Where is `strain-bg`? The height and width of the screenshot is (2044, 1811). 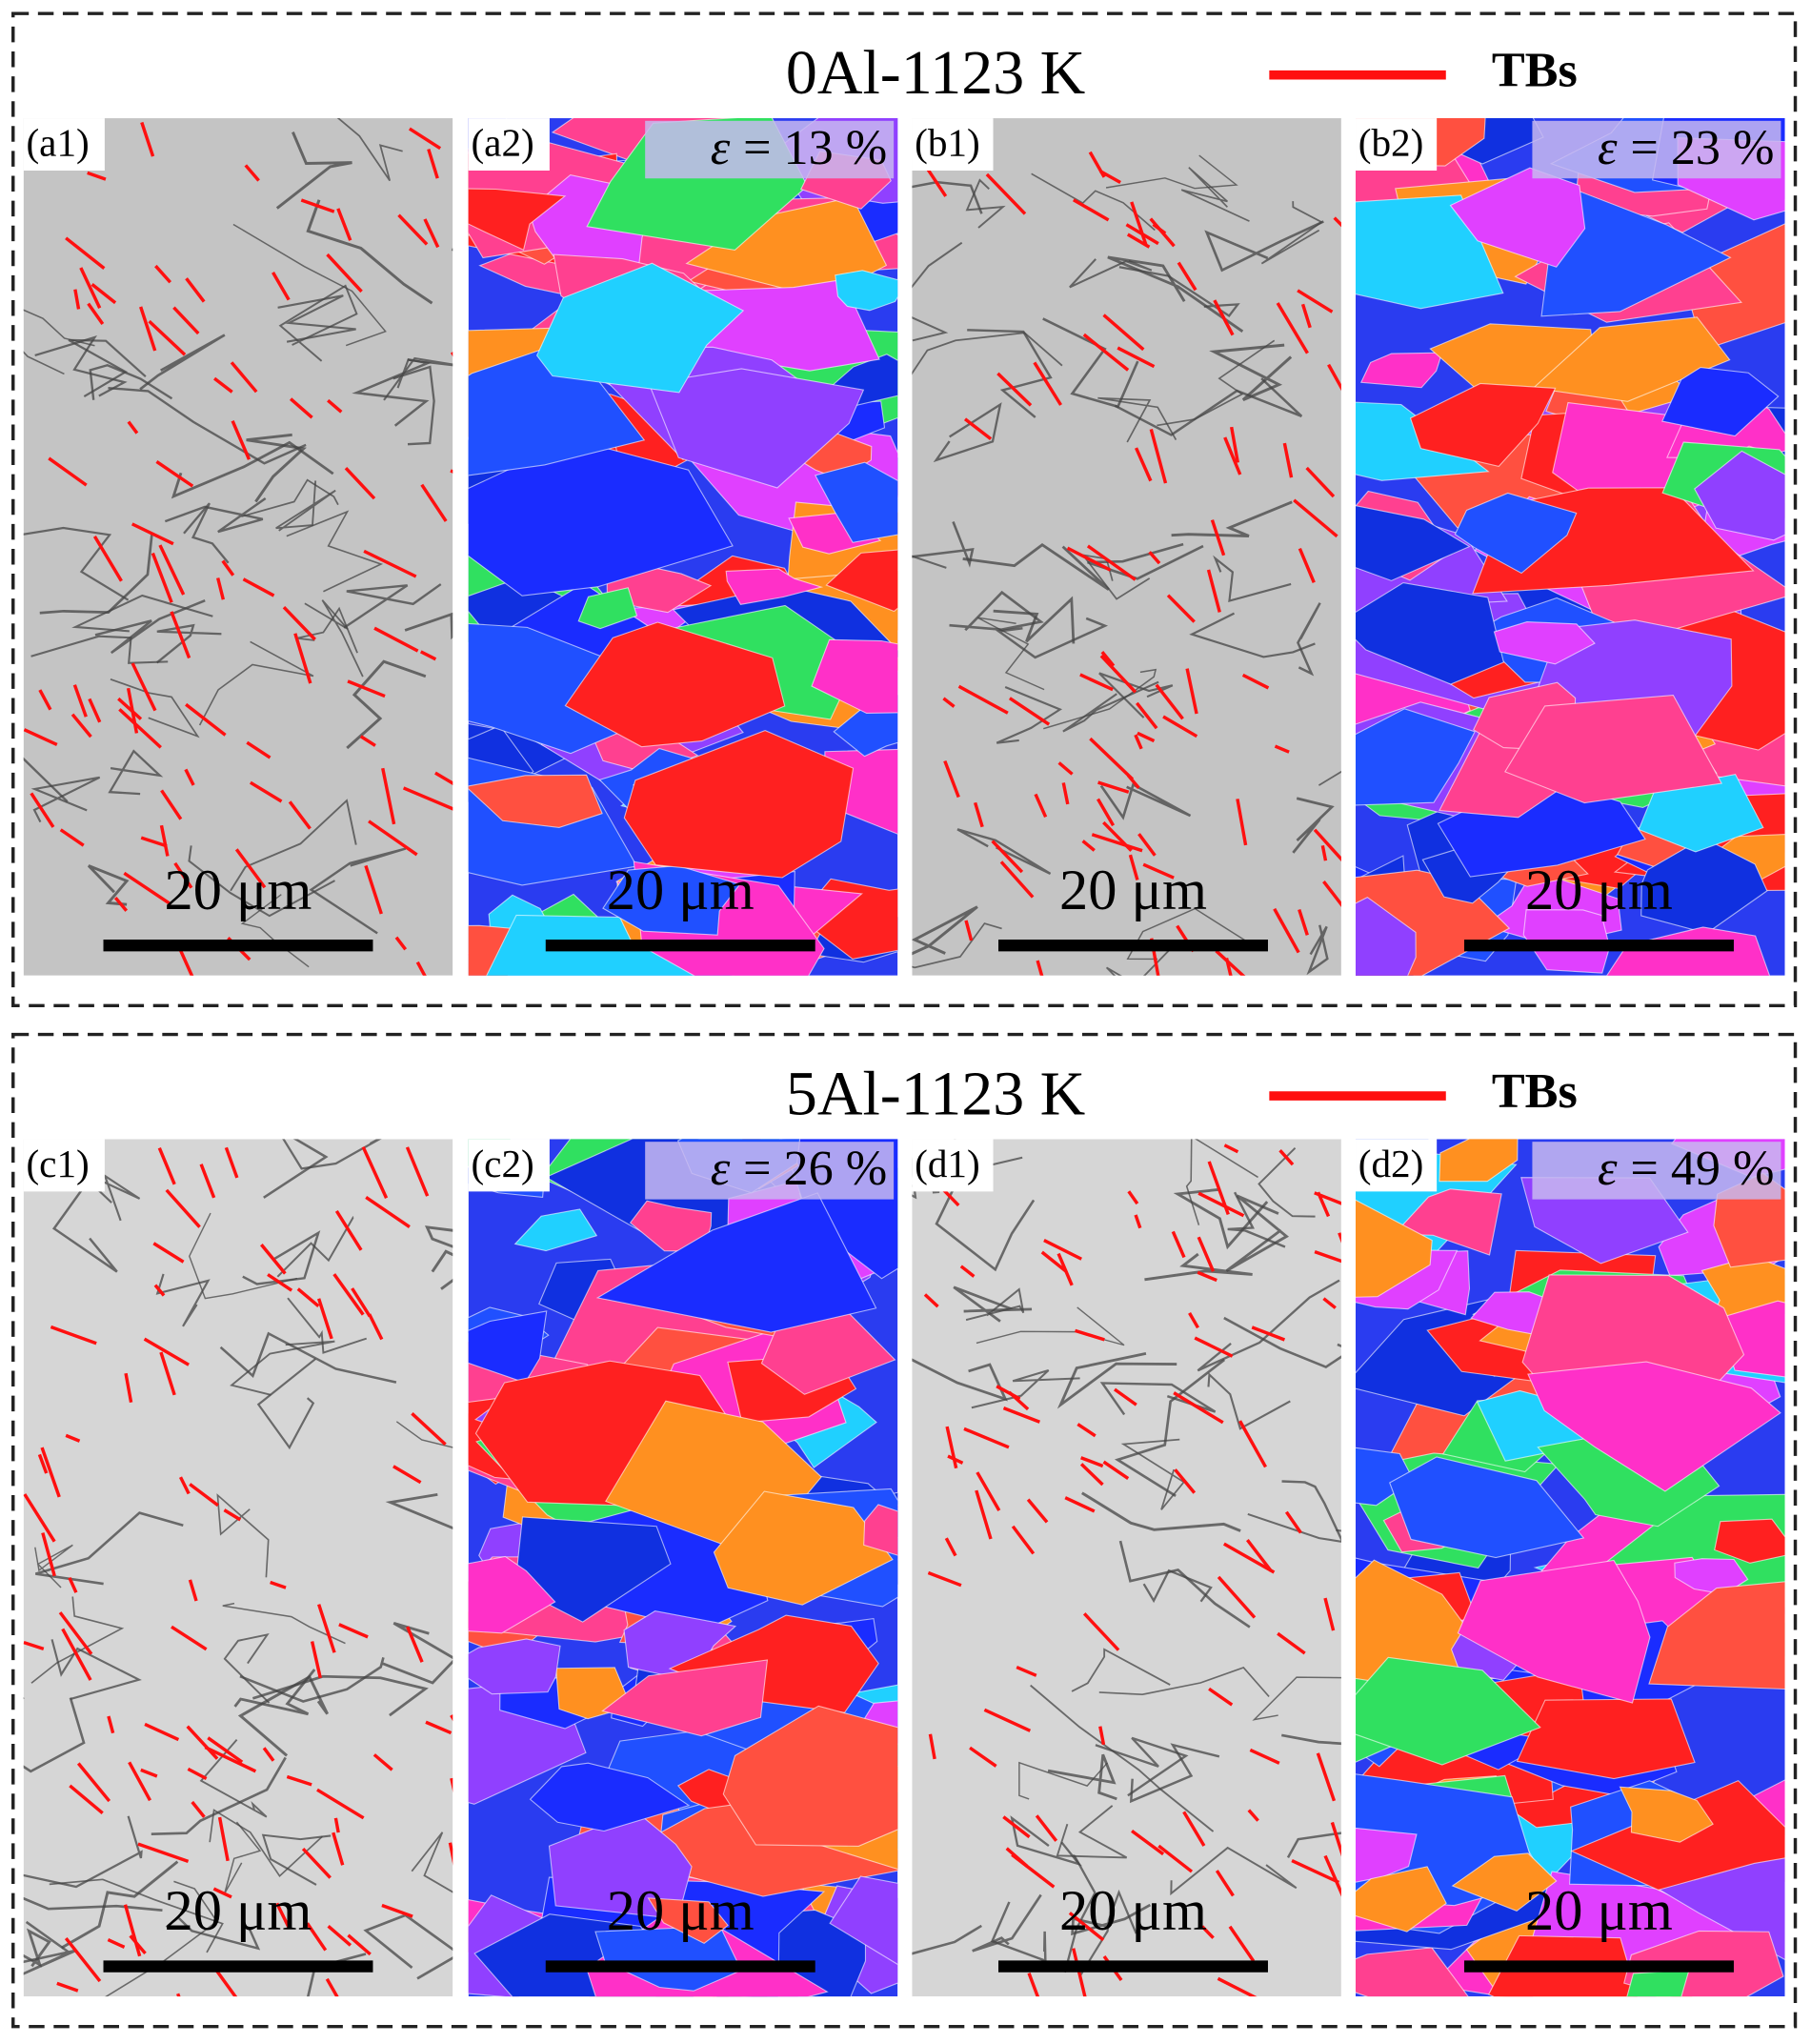
strain-bg is located at coordinates (1656, 149).